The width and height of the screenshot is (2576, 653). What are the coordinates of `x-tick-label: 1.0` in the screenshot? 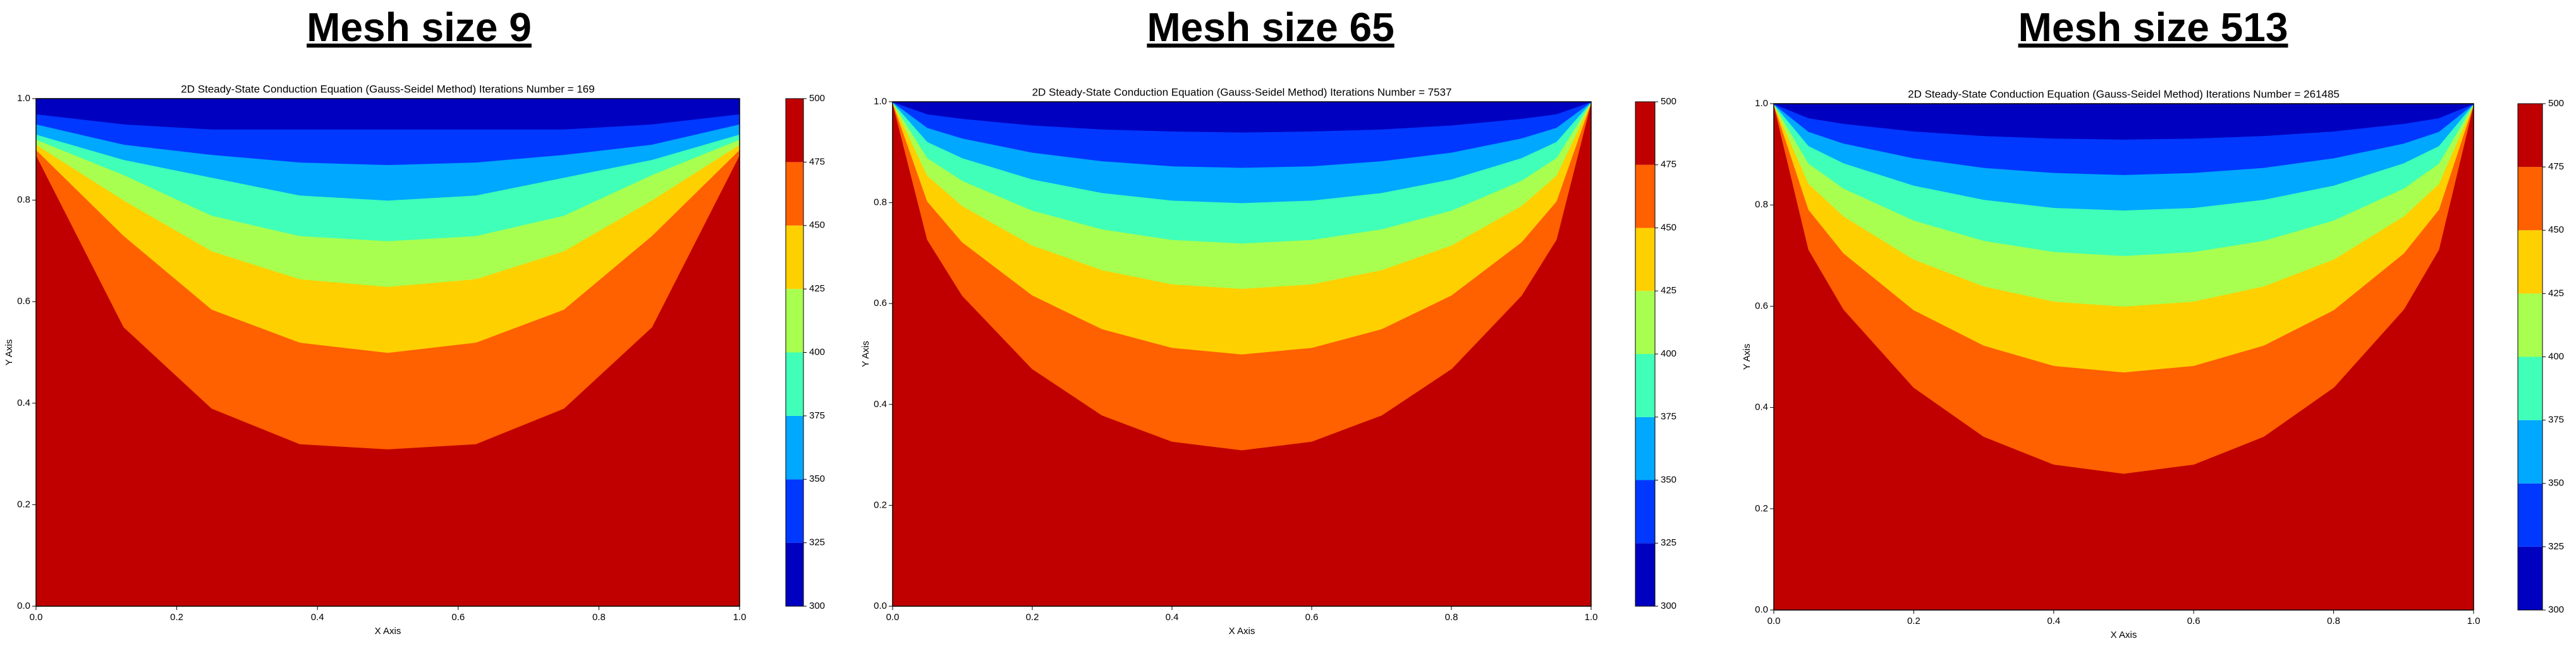 It's located at (1591, 617).